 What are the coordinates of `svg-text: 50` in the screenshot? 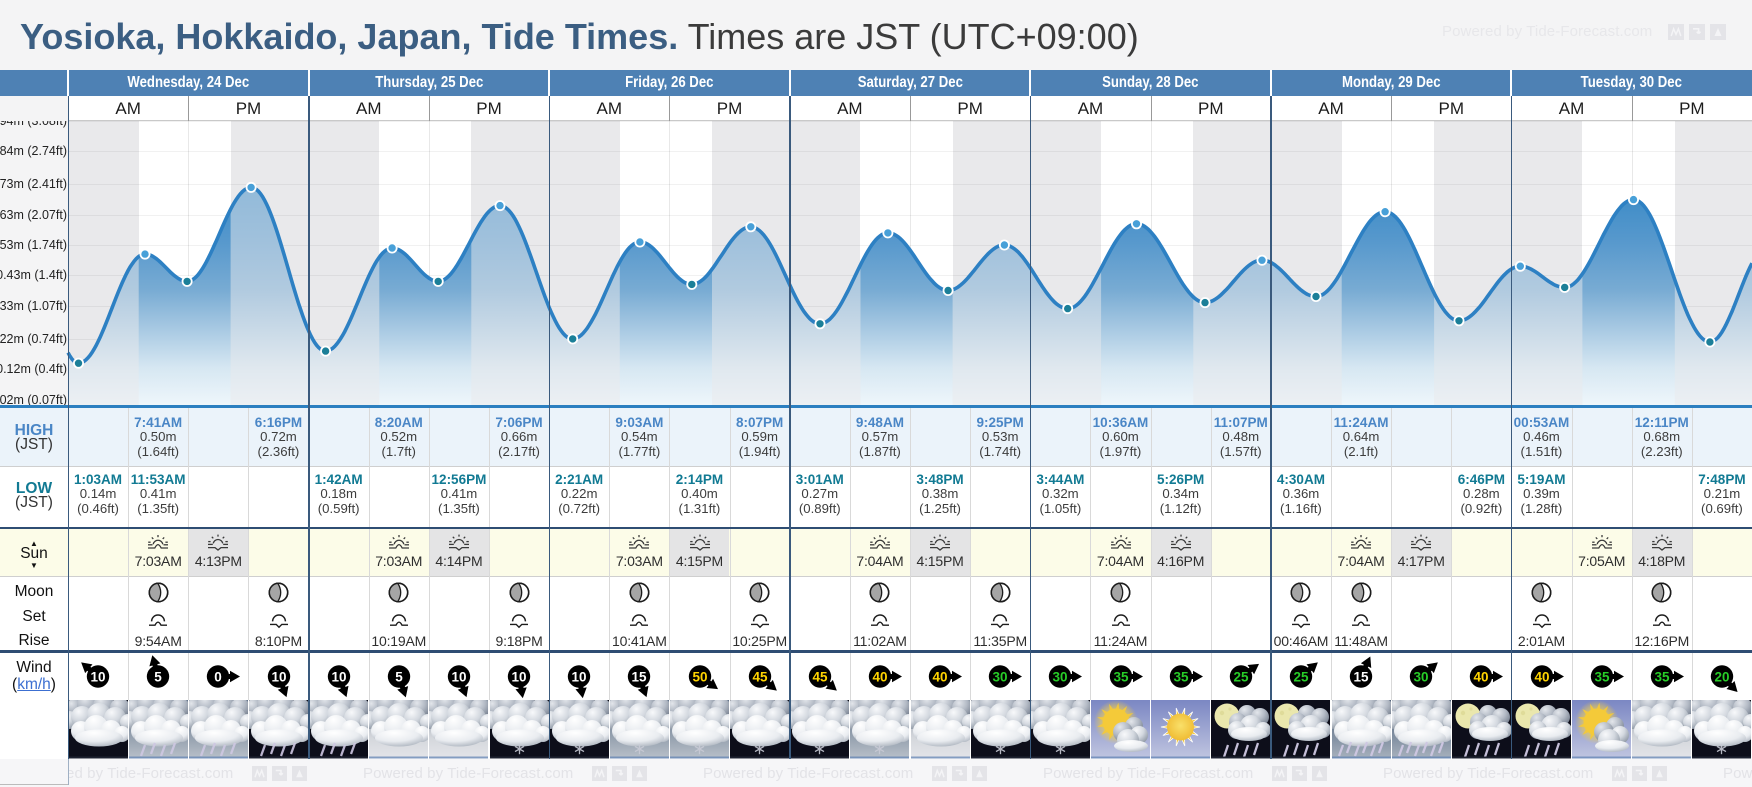 It's located at (699, 676).